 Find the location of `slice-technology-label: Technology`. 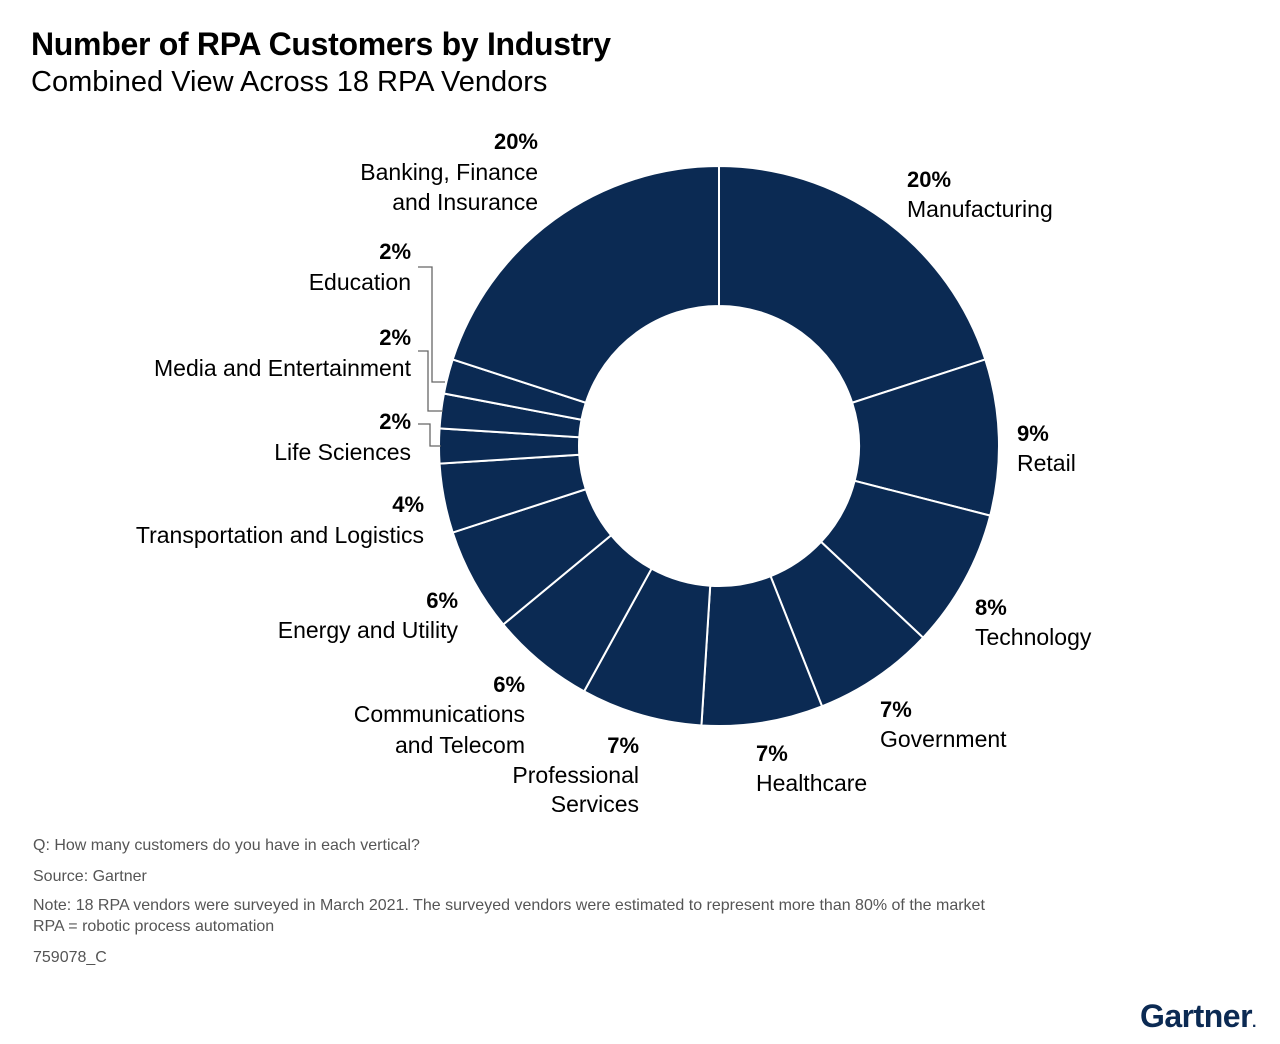

slice-technology-label: Technology is located at coordinates (1033, 637).